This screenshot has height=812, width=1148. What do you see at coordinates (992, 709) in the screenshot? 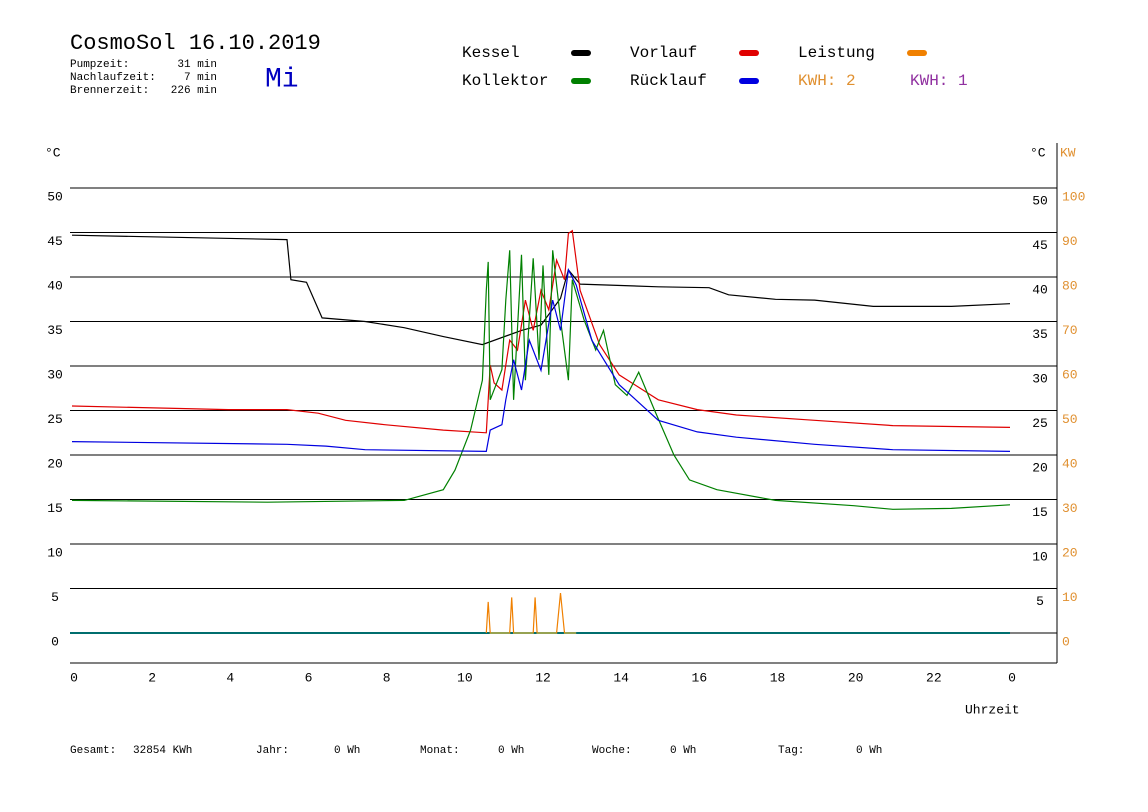
I see `x-axis-label: Uhrzeit` at bounding box center [992, 709].